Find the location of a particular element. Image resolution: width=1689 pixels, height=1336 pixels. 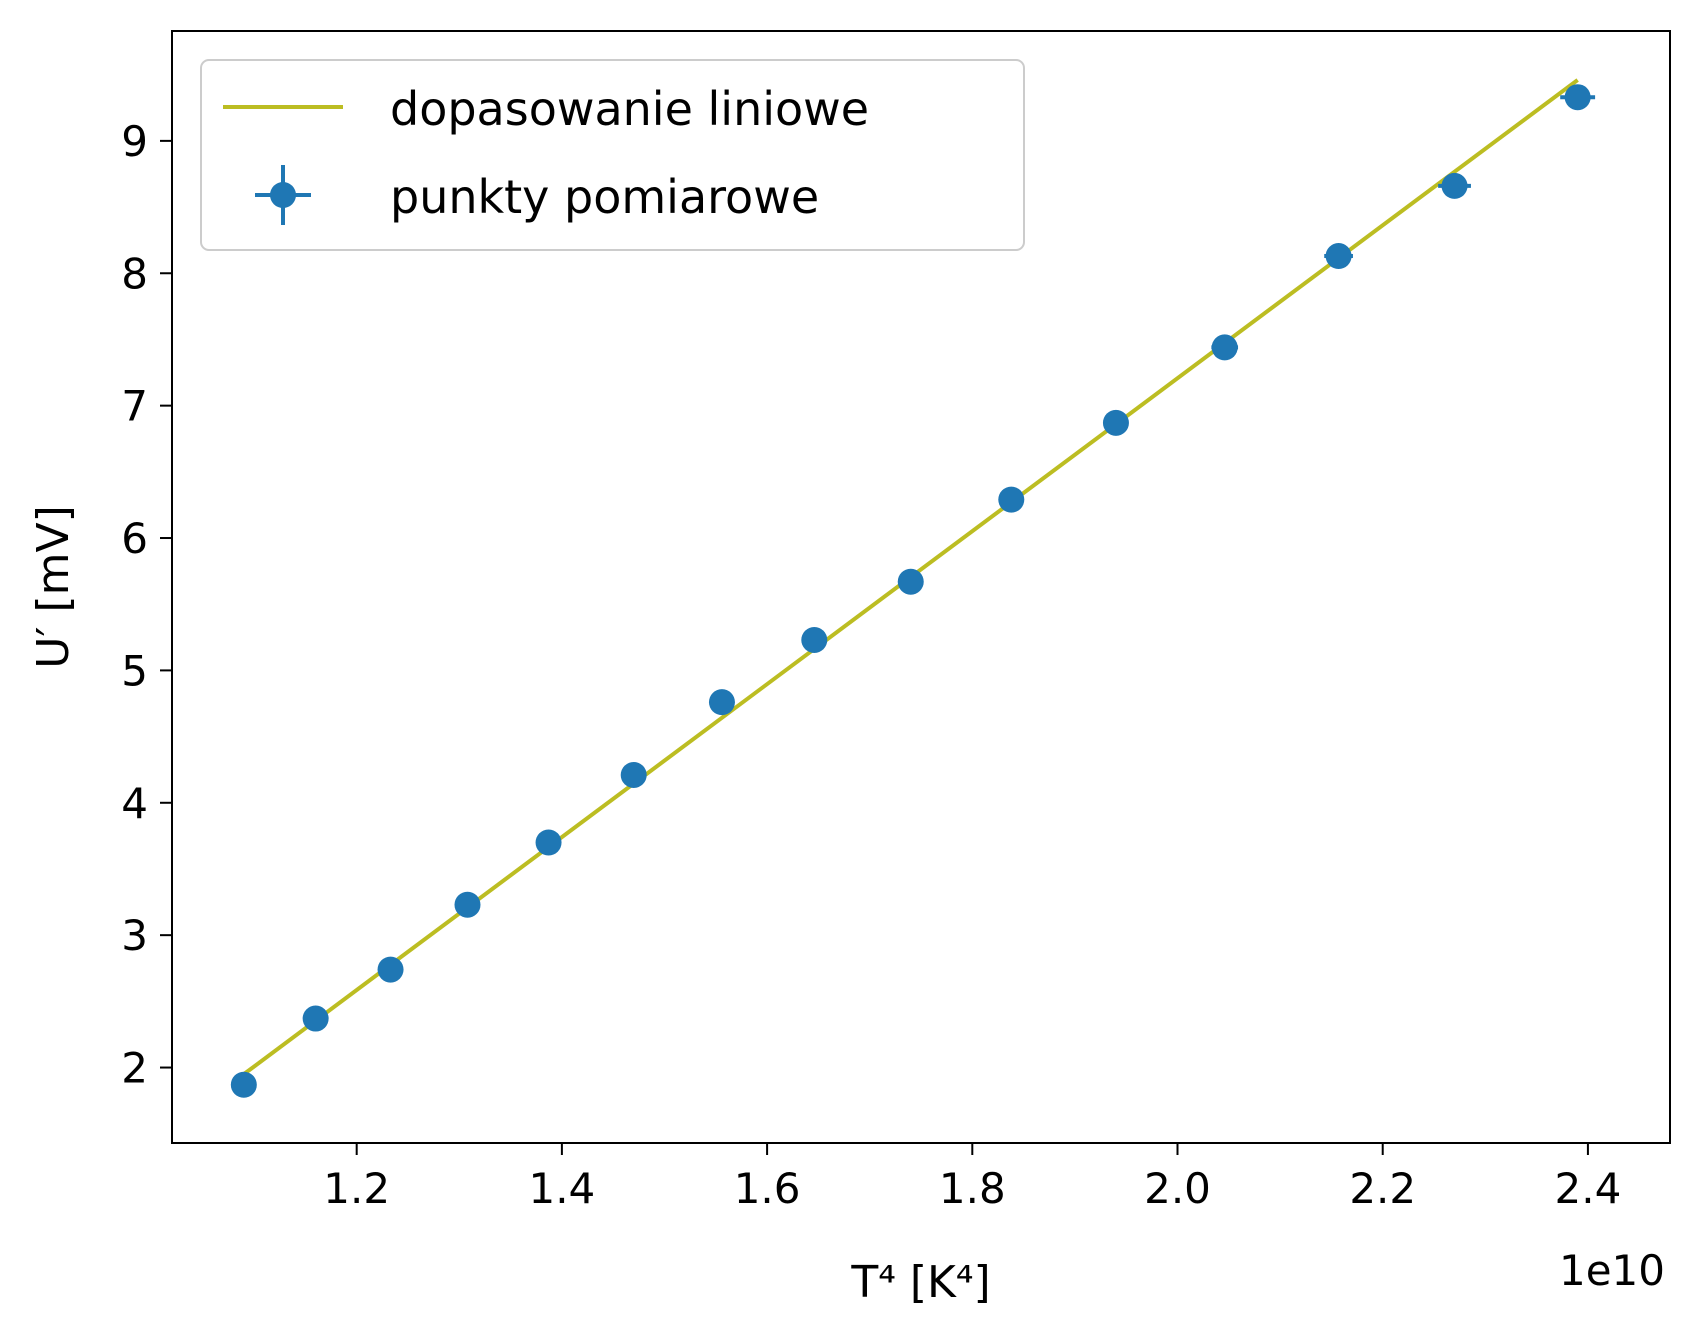

x-tick-label: 2.4 is located at coordinates (1588, 1188).